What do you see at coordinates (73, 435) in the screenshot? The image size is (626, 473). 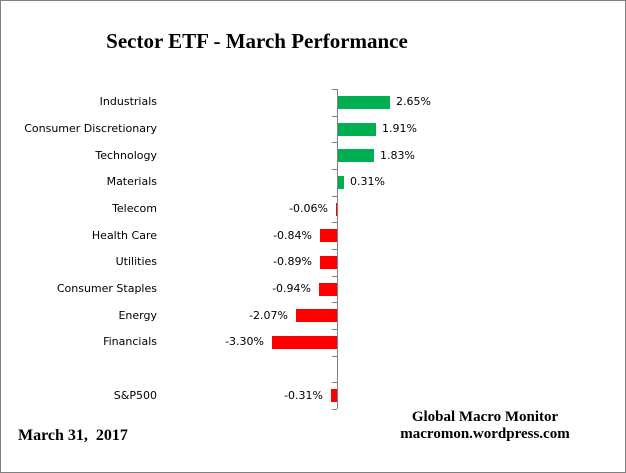 I see `footer-date: March 31, 2017` at bounding box center [73, 435].